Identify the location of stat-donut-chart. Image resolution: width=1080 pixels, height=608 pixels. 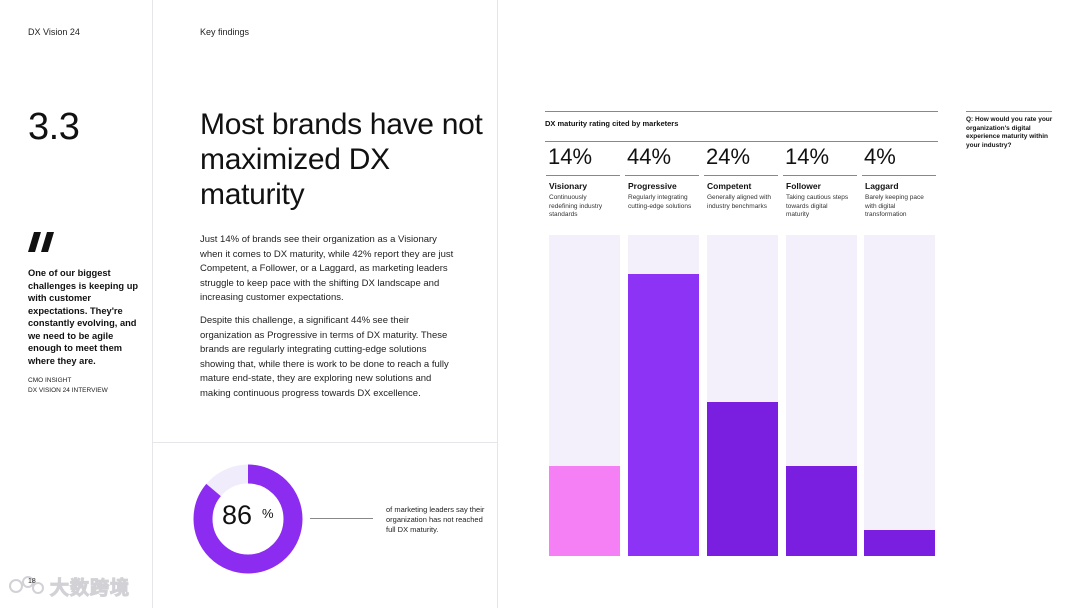
(248, 519).